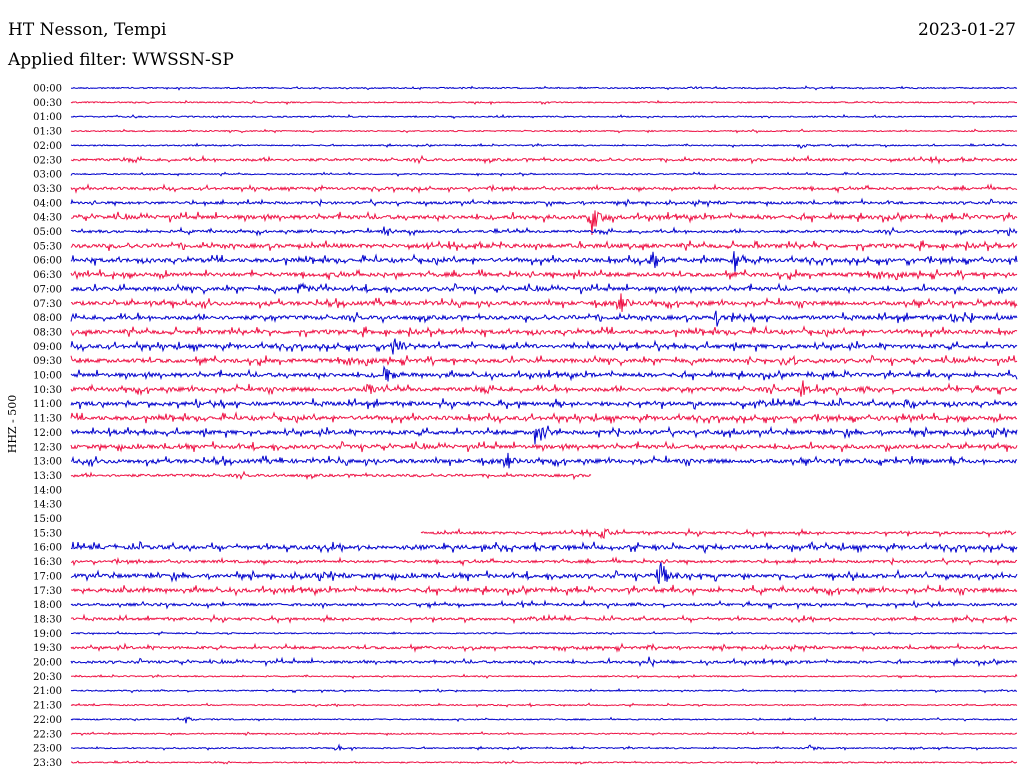 The height and width of the screenshot is (780, 1024). Describe the element at coordinates (47, 562) in the screenshot. I see `row-time-label: 16:30` at that location.